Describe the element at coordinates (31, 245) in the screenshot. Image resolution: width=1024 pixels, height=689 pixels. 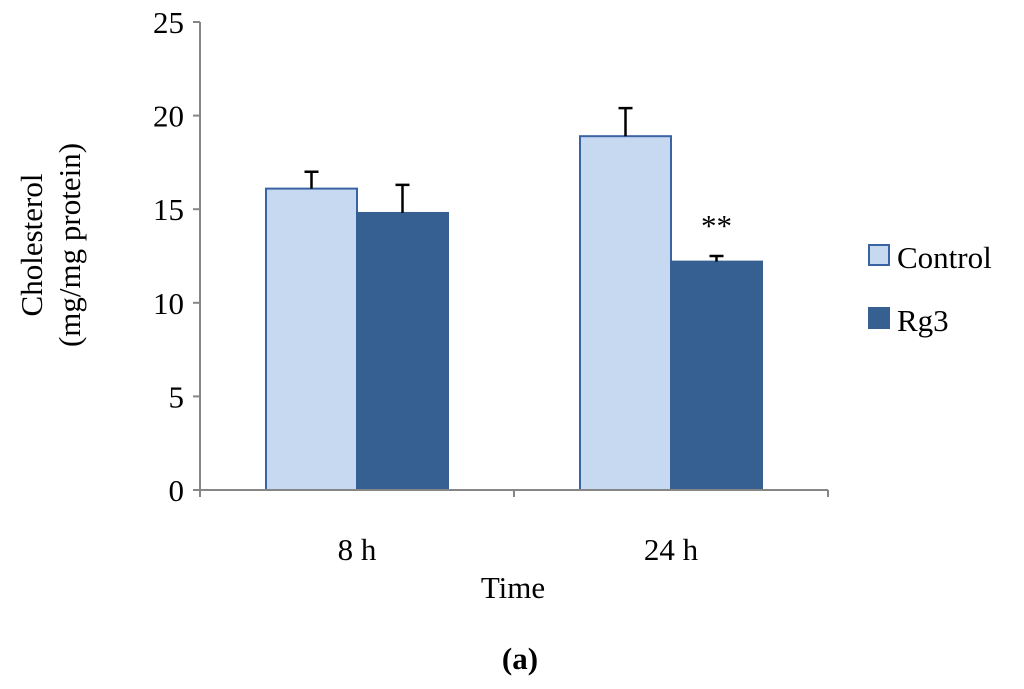
I see `y-axis-title-line-1: Cholesterol` at that location.